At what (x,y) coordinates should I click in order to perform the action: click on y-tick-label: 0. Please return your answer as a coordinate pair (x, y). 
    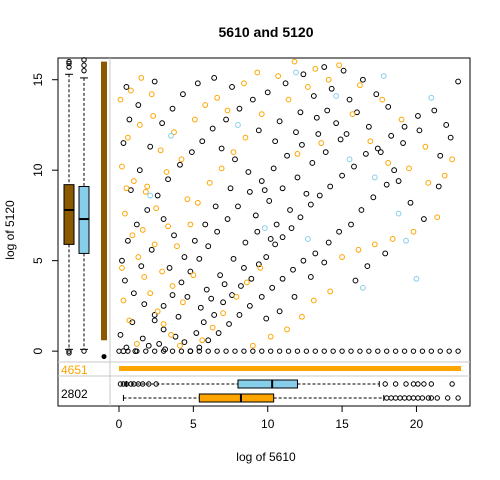
    Looking at the image, I should click on (38, 350).